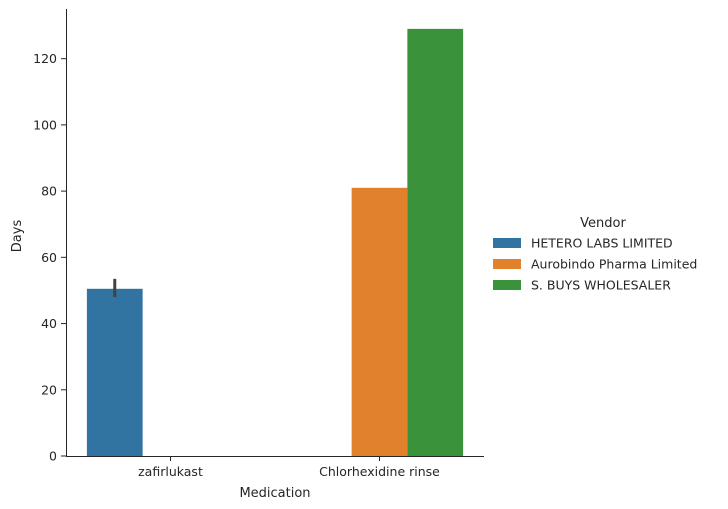 The width and height of the screenshot is (728, 509). What do you see at coordinates (170, 471) in the screenshot?
I see `x-tick-label-0: zafirlukast` at bounding box center [170, 471].